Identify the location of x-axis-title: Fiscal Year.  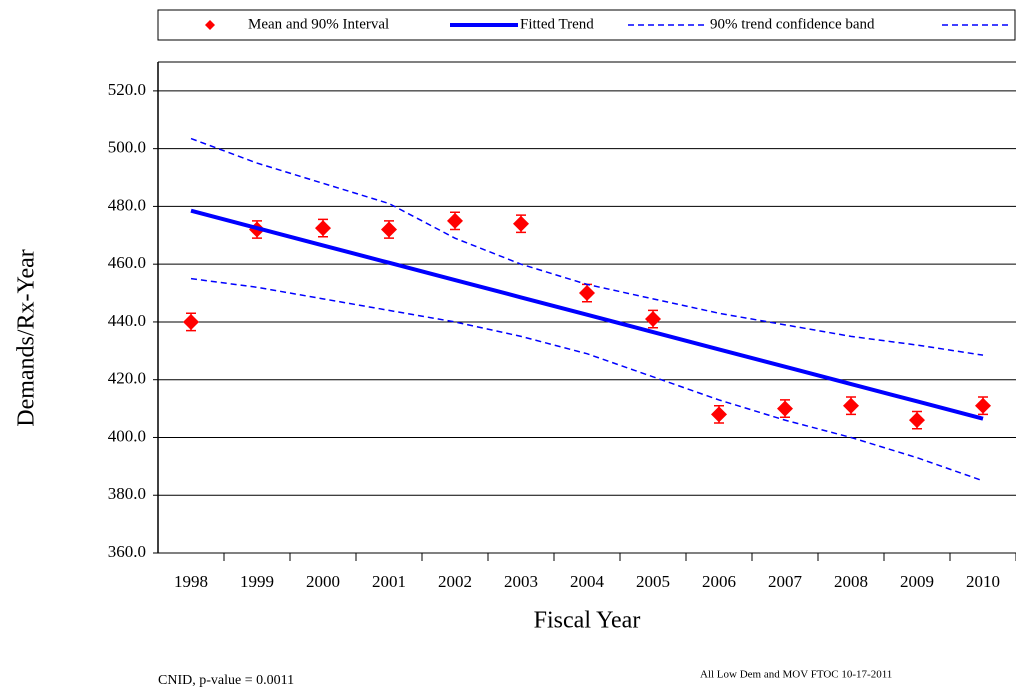
(587, 621).